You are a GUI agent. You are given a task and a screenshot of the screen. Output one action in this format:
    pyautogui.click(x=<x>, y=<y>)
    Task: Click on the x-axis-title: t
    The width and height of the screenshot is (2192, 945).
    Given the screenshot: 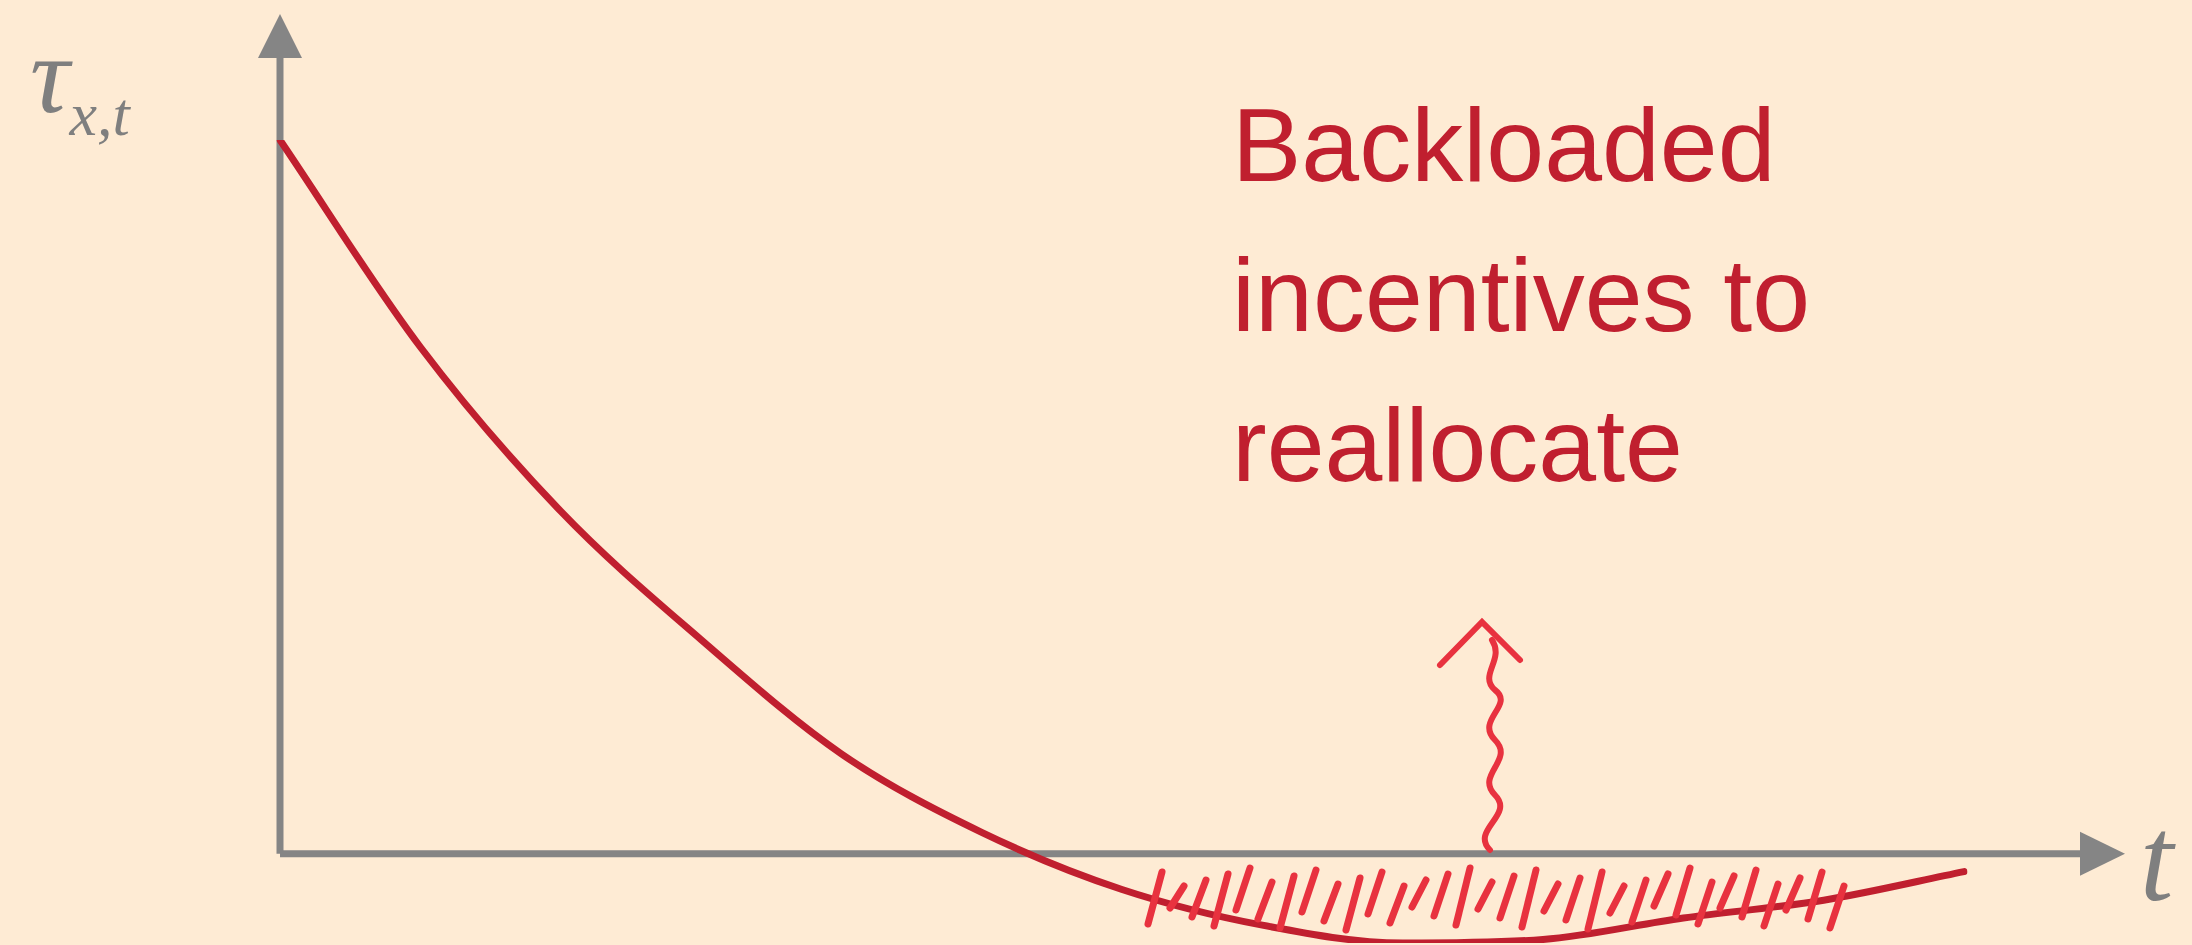 What is the action you would take?
    pyautogui.click(x=2157, y=859)
    